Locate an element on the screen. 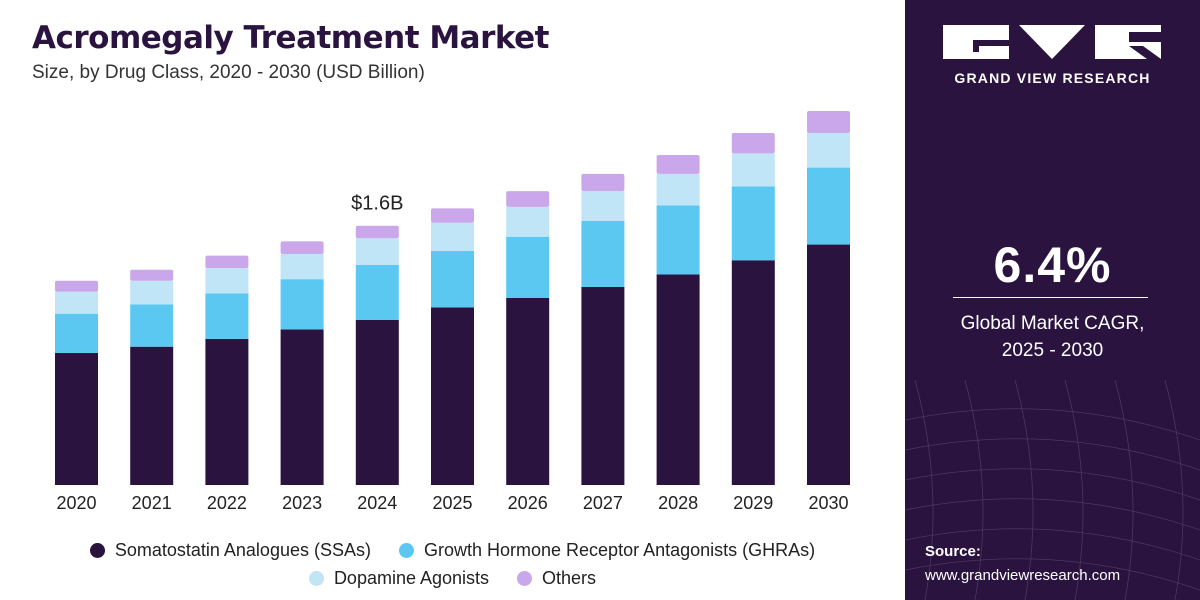 Image resolution: width=1200 pixels, height=600 pixels. cagr-label: Global Market CAGR, 2025 - 2030 is located at coordinates (1052, 337).